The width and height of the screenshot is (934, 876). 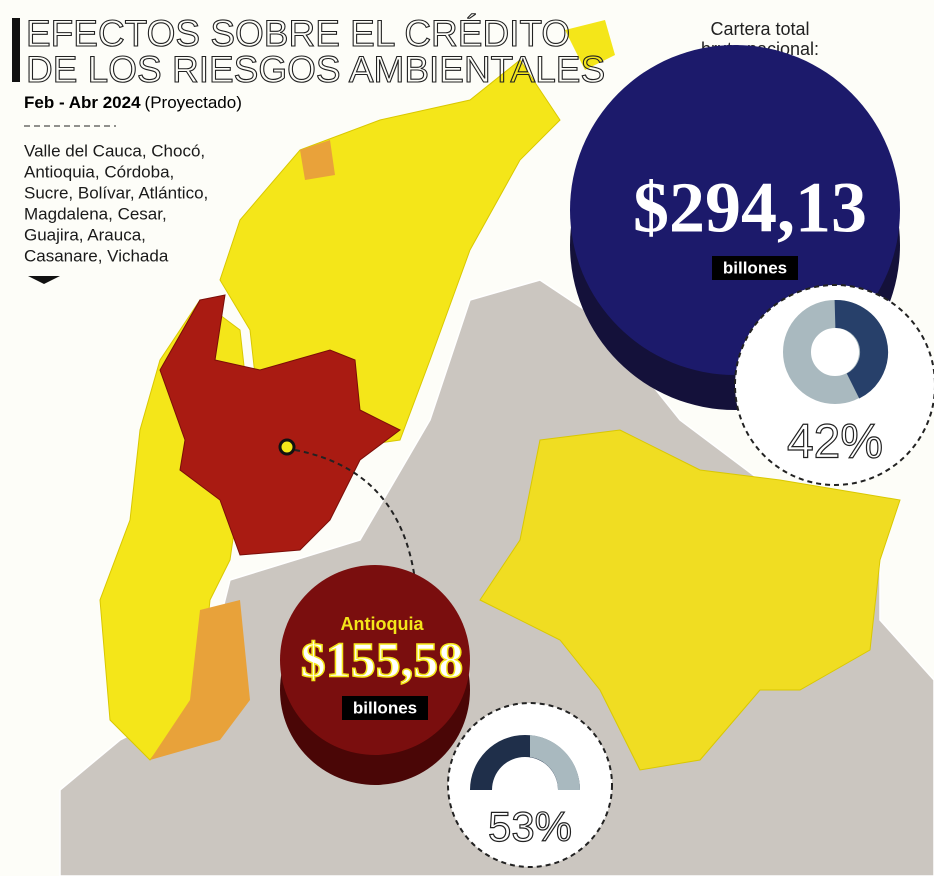 I want to click on national-share: 42%, so click(x=835, y=442).